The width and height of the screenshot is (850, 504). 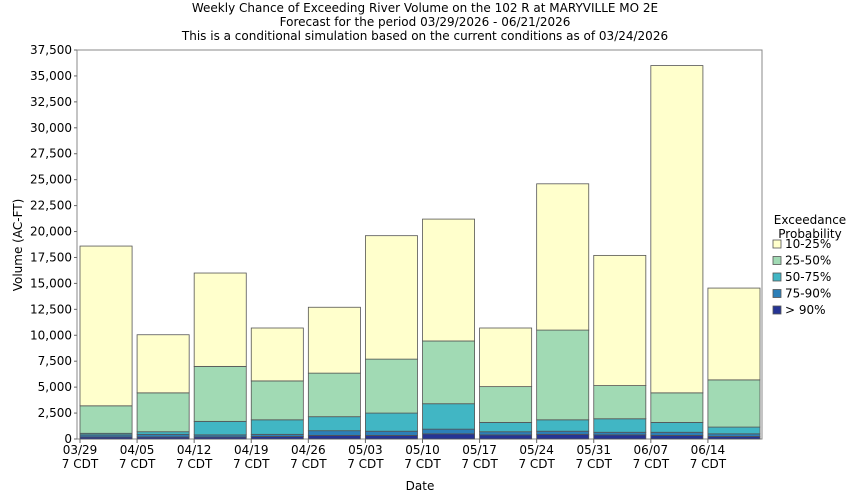 I want to click on y-tick-label: 15,000, so click(x=51, y=283).